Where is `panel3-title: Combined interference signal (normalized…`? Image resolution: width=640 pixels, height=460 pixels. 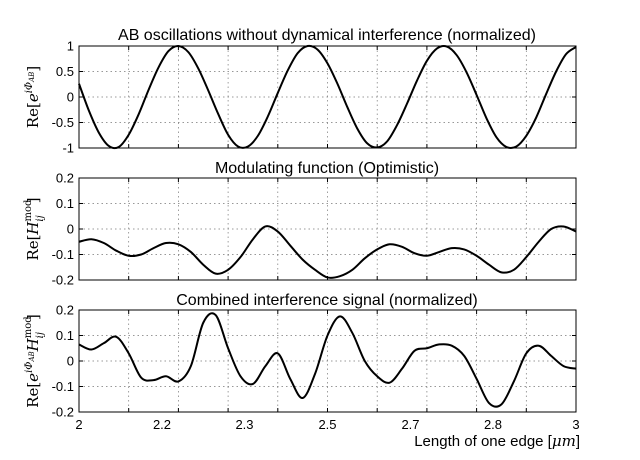 panel3-title: Combined interference signal (normalized… is located at coordinates (326, 300).